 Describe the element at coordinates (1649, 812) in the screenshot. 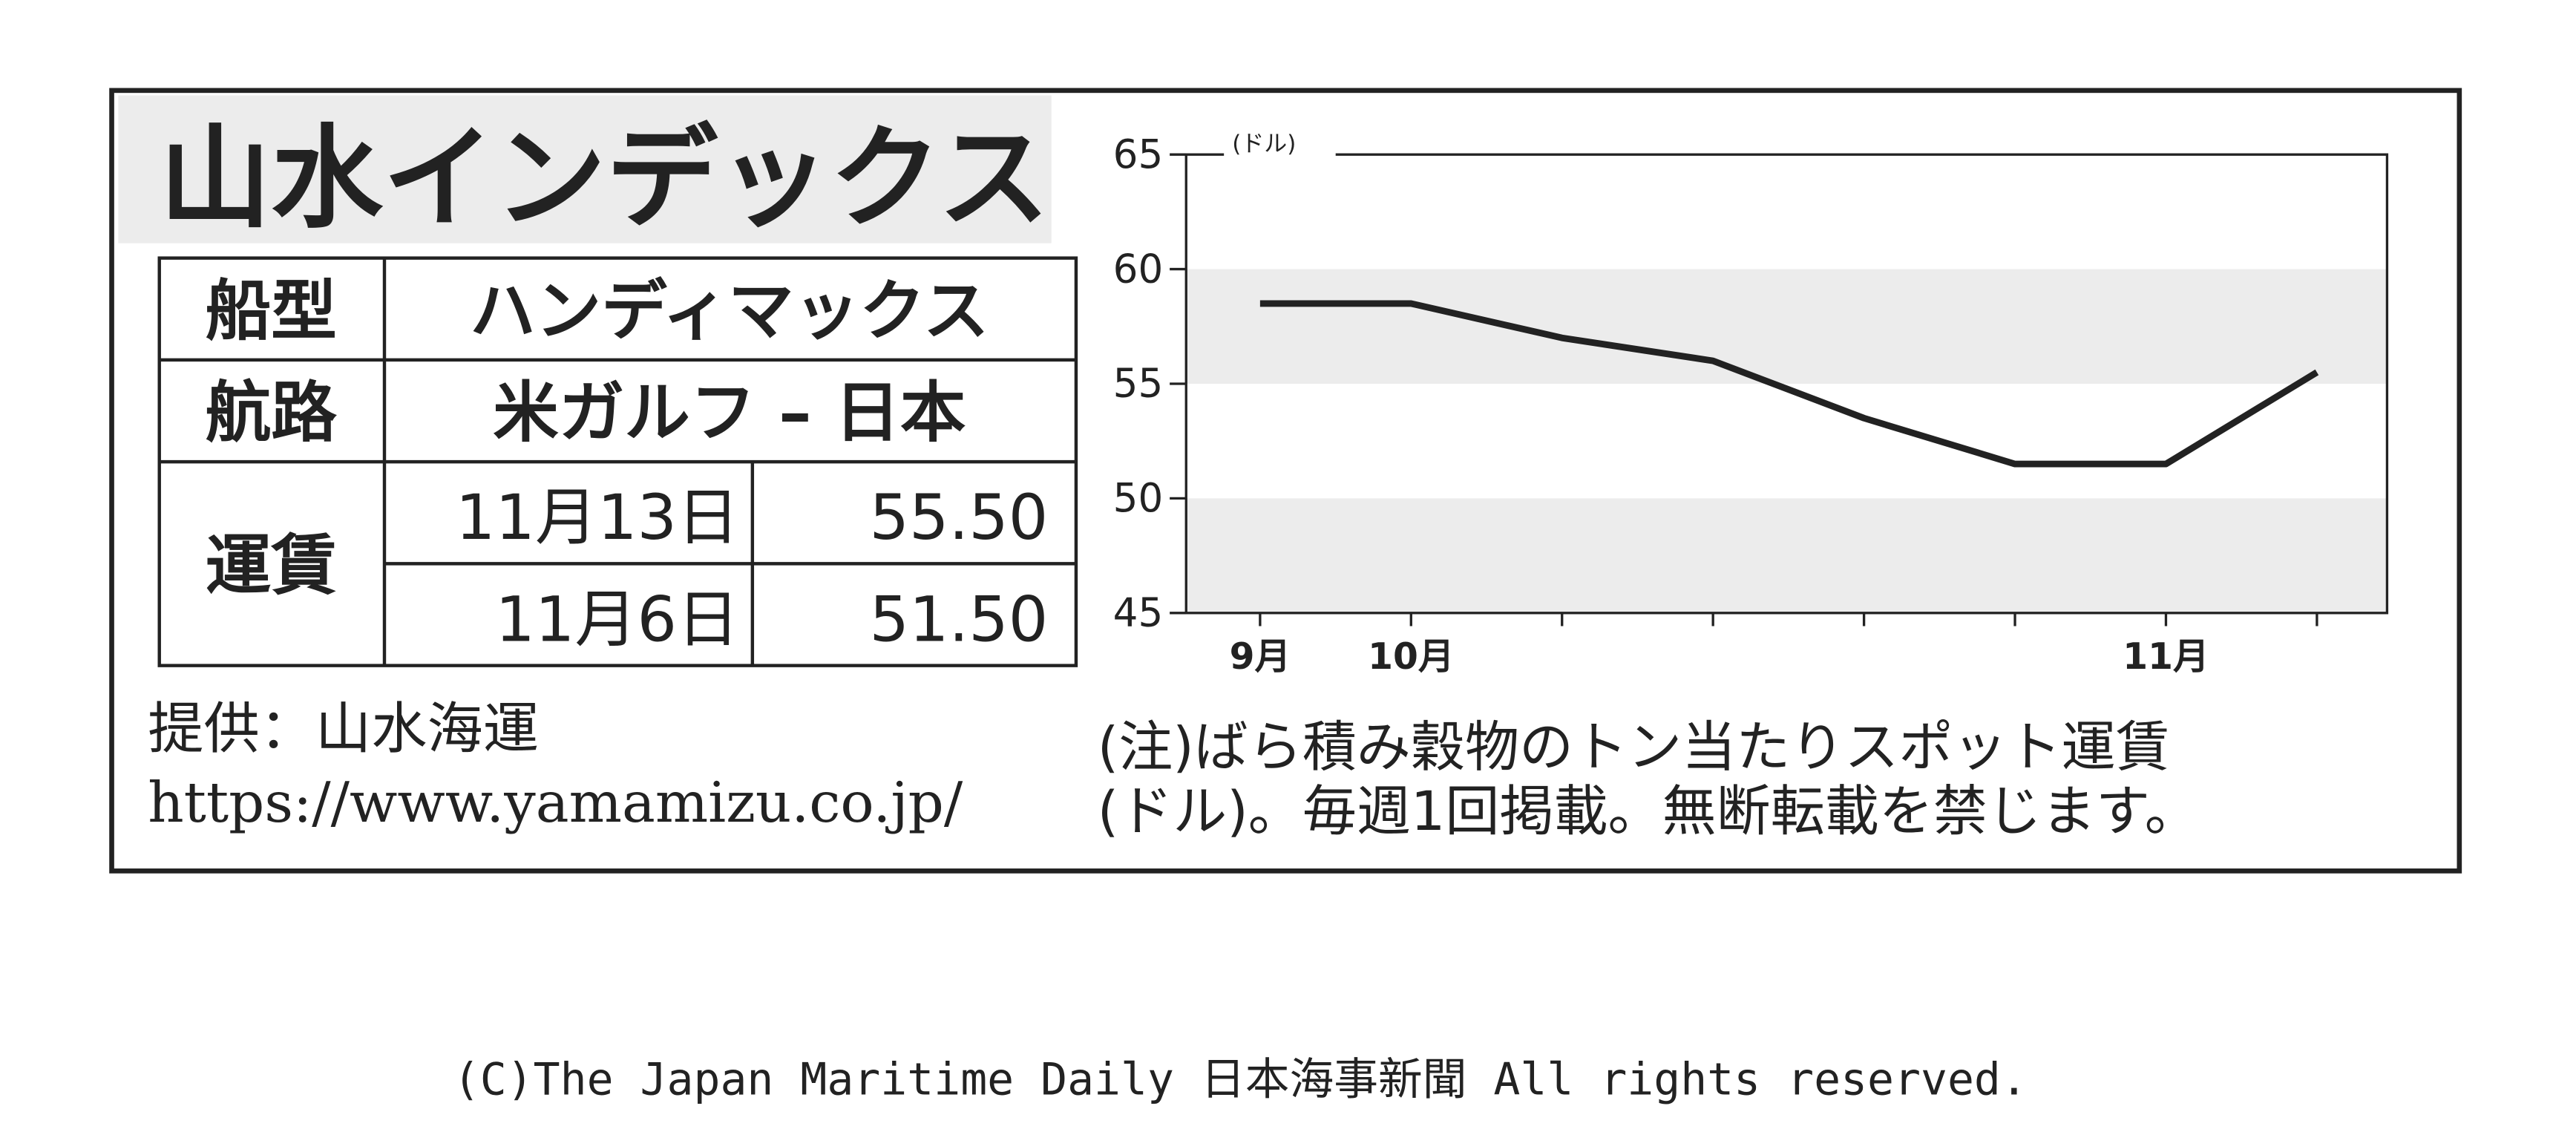

I see `note: (ドル)。毎週1回掲載。無断転載を禁じます。` at that location.